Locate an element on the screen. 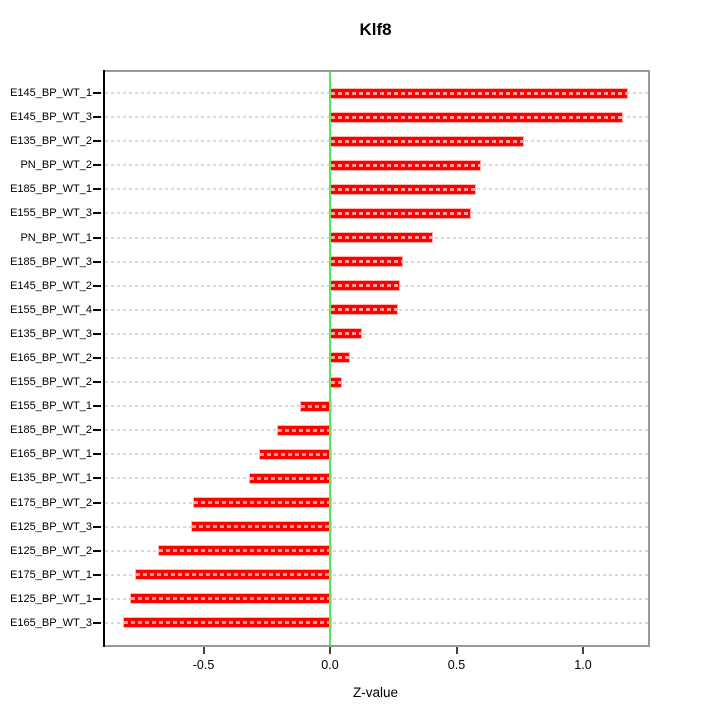  plot-frame-bottom is located at coordinates (376, 646).